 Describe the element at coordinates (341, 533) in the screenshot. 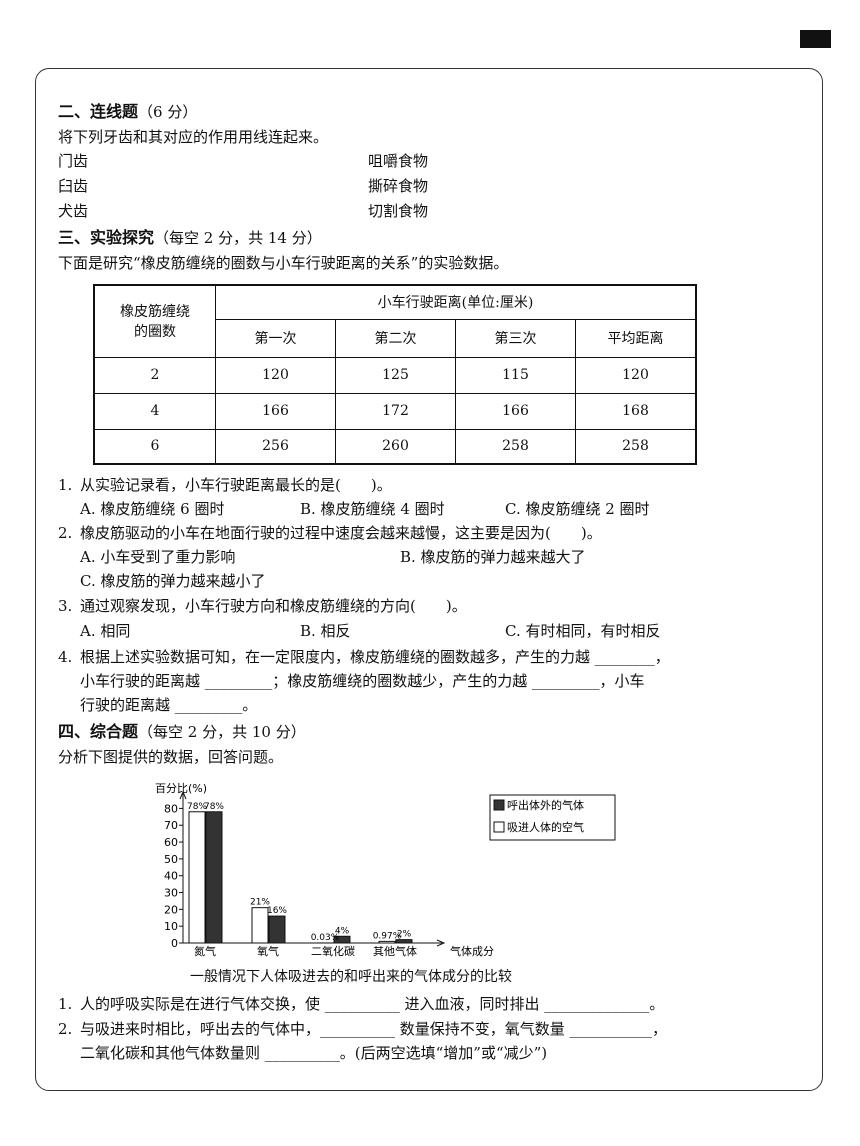

I see `question-text: 橡皮筋驱动的小车在地面行驶的过程中速度会越来越慢，这主要是因为( )。` at that location.